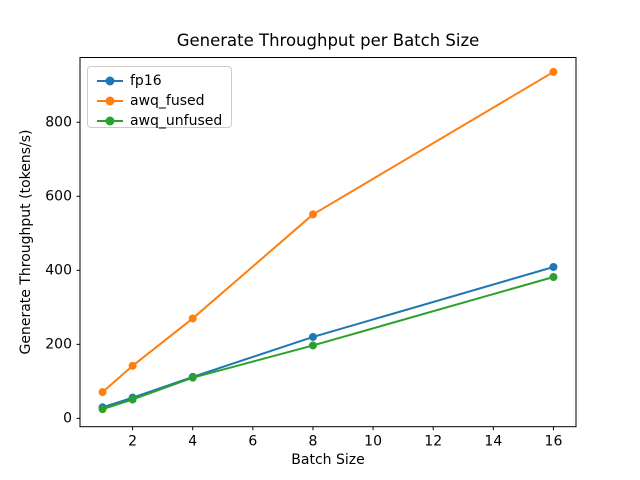 The width and height of the screenshot is (640, 480). I want to click on legend-item-awq-unfused: awq_unfused, so click(164, 121).